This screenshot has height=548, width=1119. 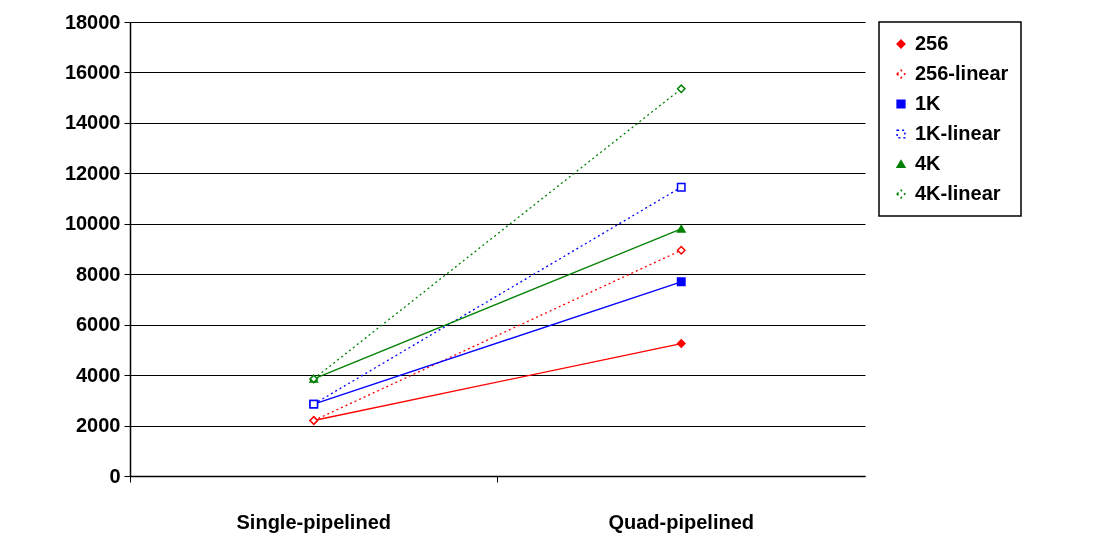 What do you see at coordinates (928, 163) in the screenshot?
I see `legend-label: 4K` at bounding box center [928, 163].